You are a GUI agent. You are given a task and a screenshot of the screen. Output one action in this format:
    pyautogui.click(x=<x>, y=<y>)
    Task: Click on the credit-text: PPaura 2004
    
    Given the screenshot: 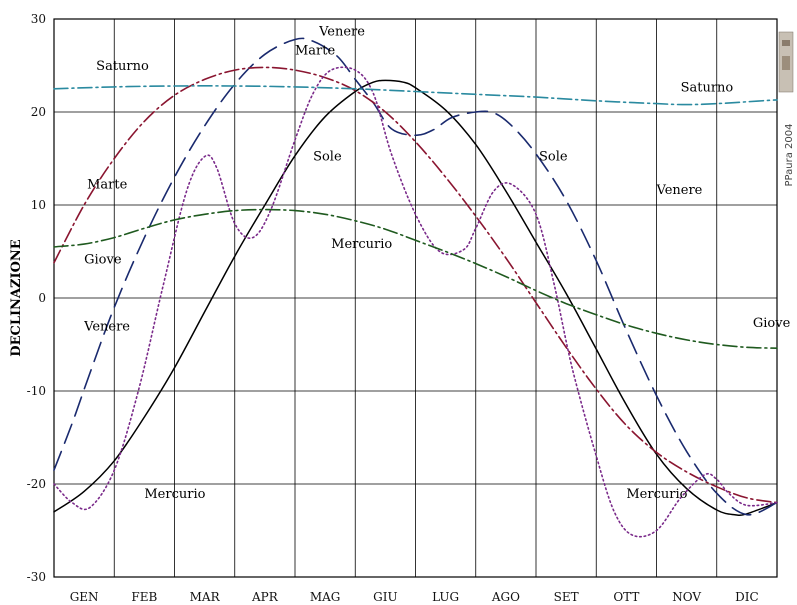 What is the action you would take?
    pyautogui.click(x=789, y=155)
    